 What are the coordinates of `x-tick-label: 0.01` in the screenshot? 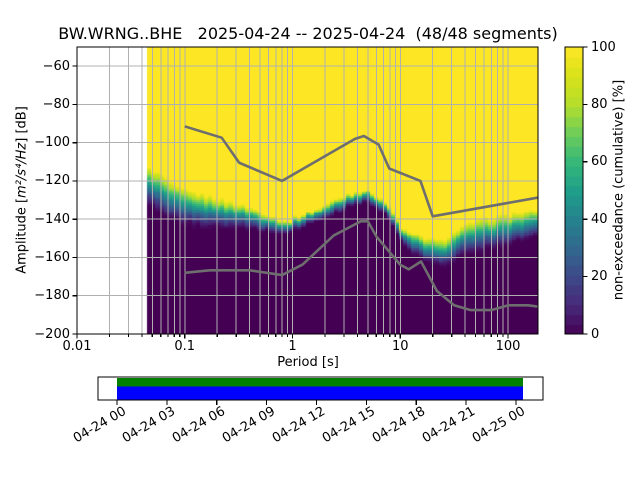 It's located at (77, 346).